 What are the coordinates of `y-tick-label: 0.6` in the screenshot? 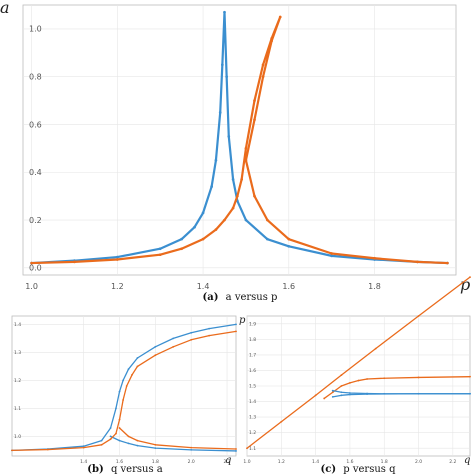 It's located at (35, 124).